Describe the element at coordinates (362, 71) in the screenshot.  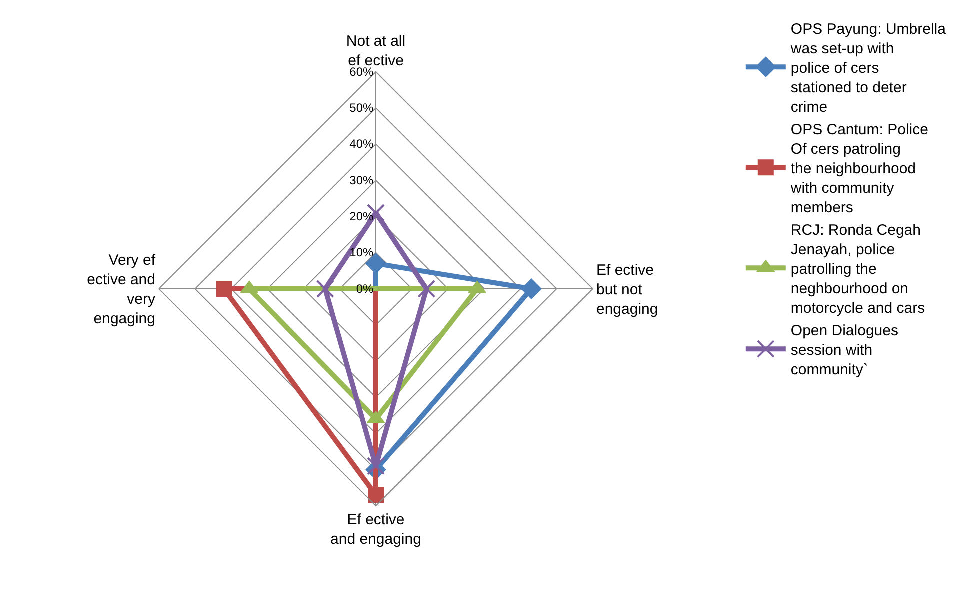
I see `y-tick-label: 60%` at that location.